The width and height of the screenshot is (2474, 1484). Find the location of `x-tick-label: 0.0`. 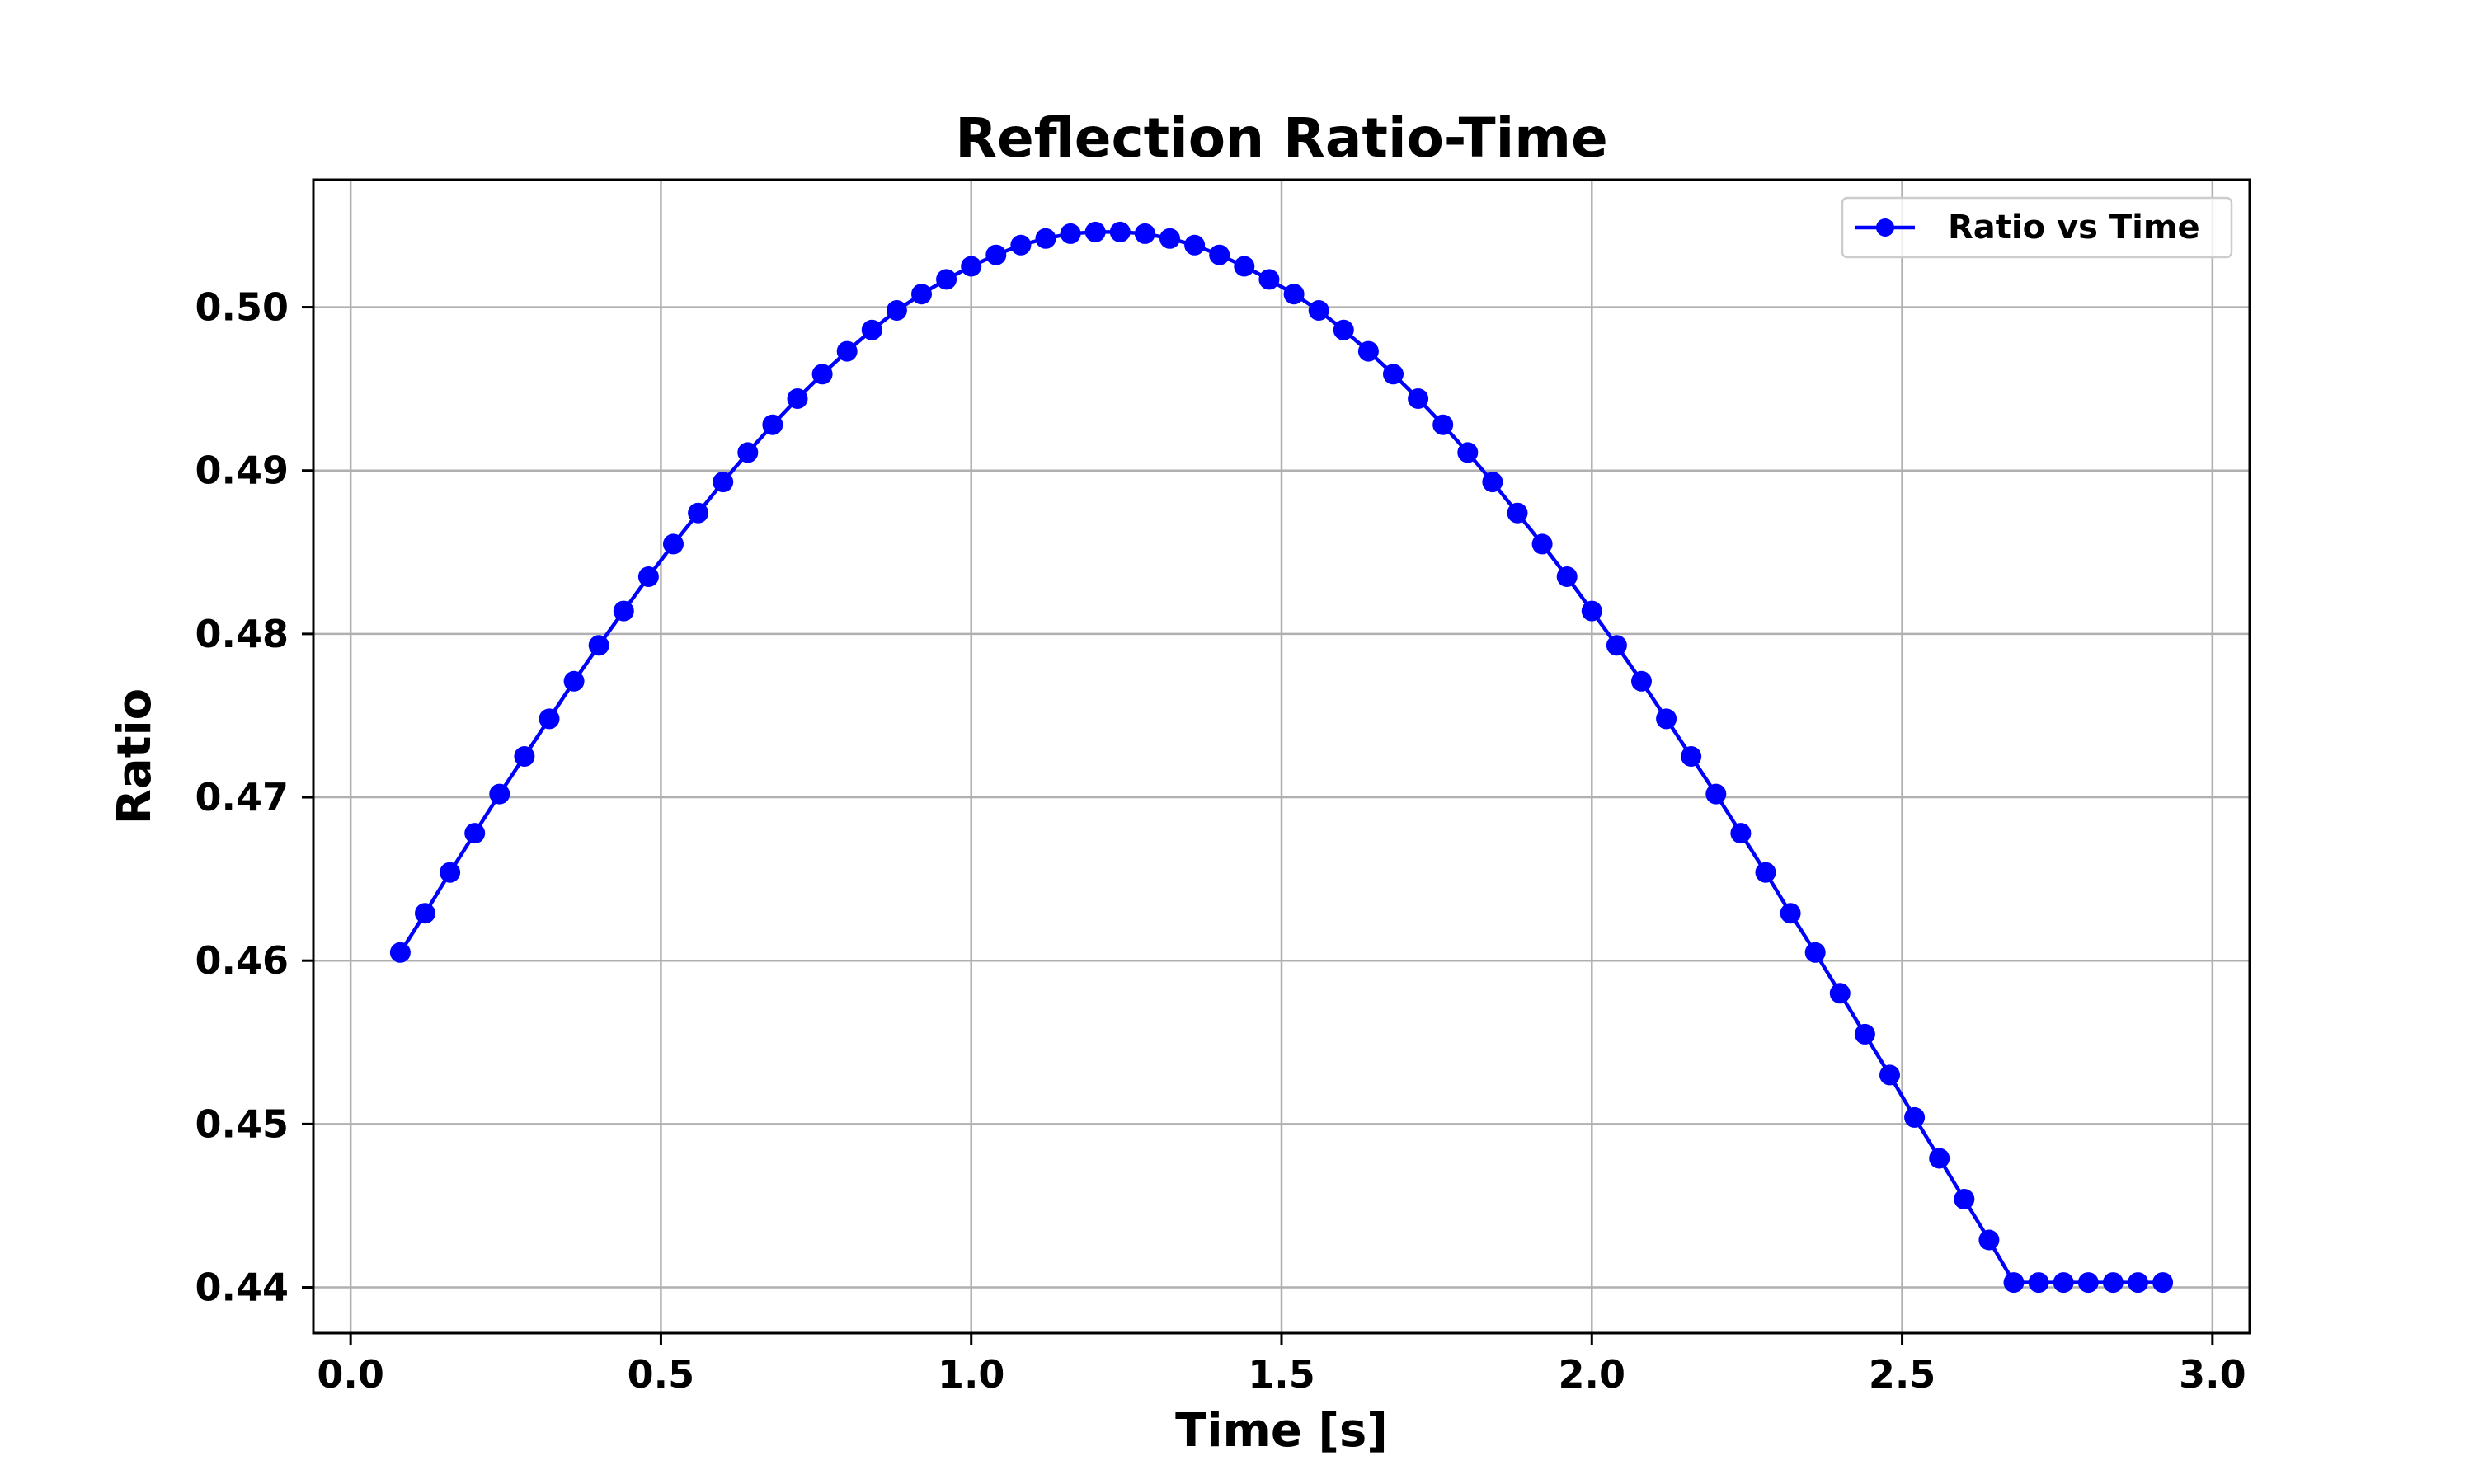

x-tick-label: 0.0 is located at coordinates (350, 1374).